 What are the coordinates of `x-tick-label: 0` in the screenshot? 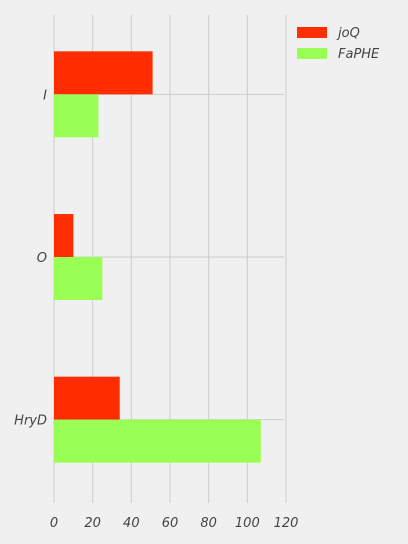 It's located at (54, 523).